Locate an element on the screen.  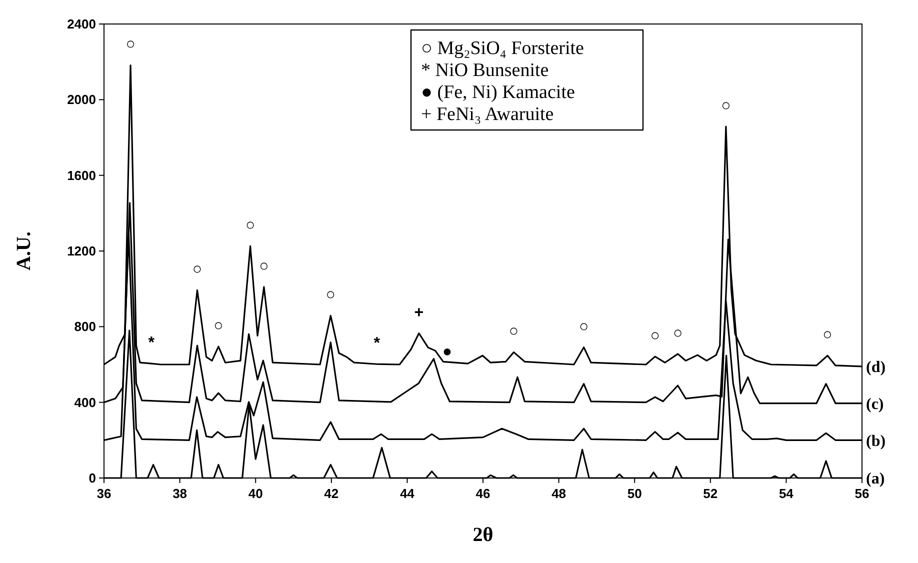
x-axis-title: 2θ is located at coordinates (483, 535).